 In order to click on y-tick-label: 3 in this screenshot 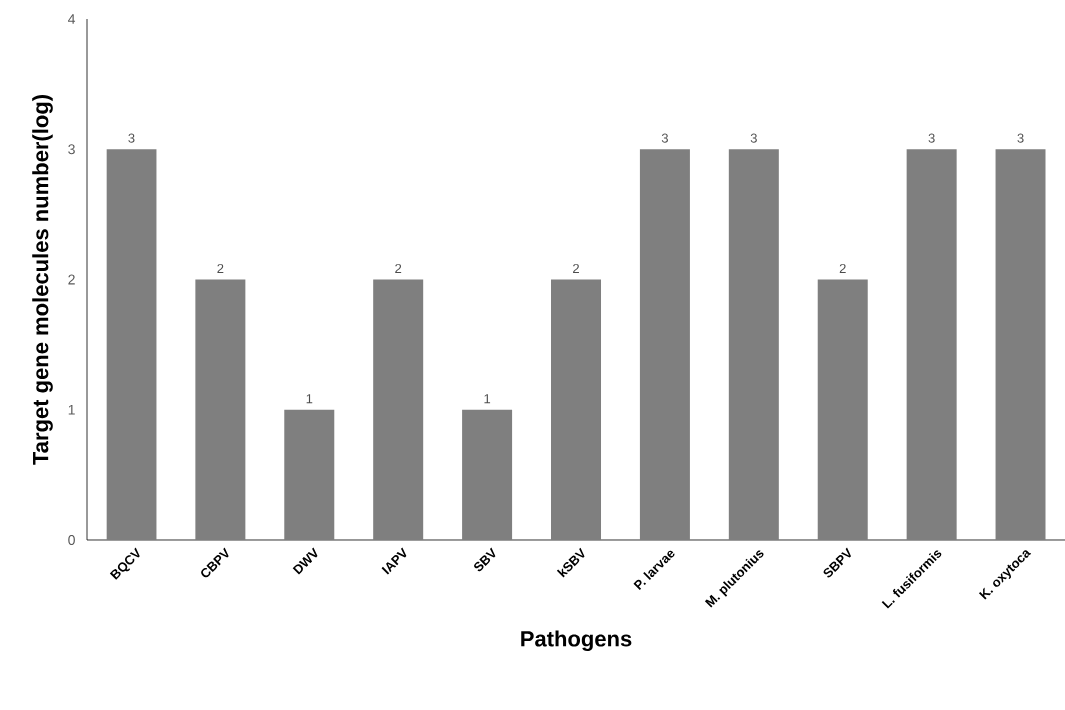, I will do `click(71, 149)`.